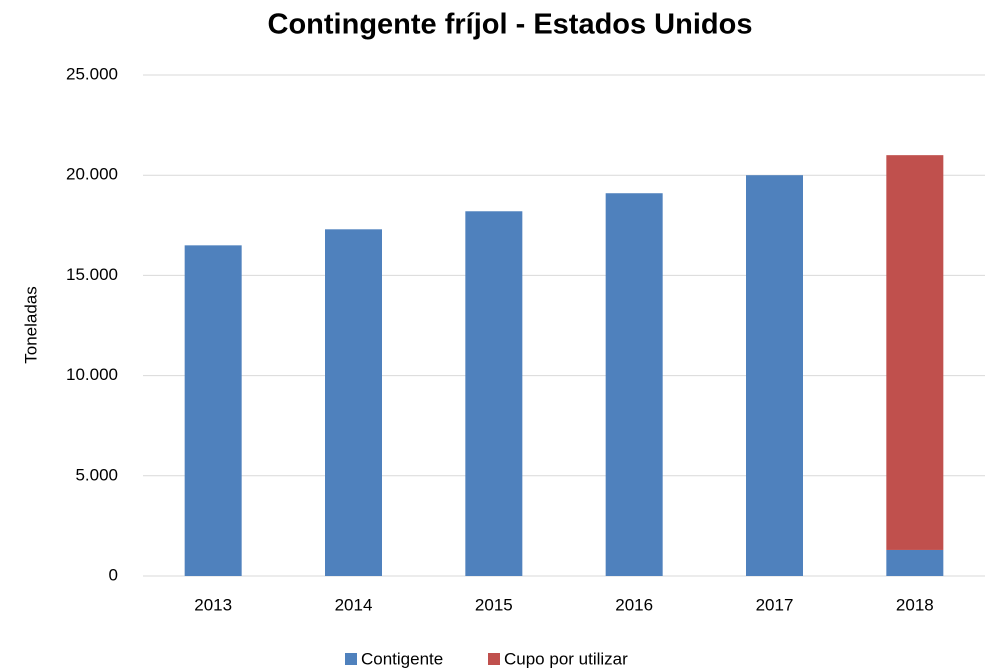 Image resolution: width=997 pixels, height=671 pixels. What do you see at coordinates (92, 174) in the screenshot?
I see `y-tick-label: 20.000` at bounding box center [92, 174].